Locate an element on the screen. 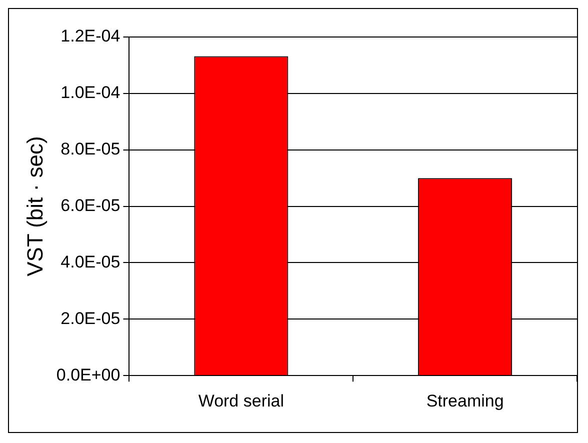 Image resolution: width=588 pixels, height=443 pixels. y-tick-label: 2.0E-05 is located at coordinates (90, 318).